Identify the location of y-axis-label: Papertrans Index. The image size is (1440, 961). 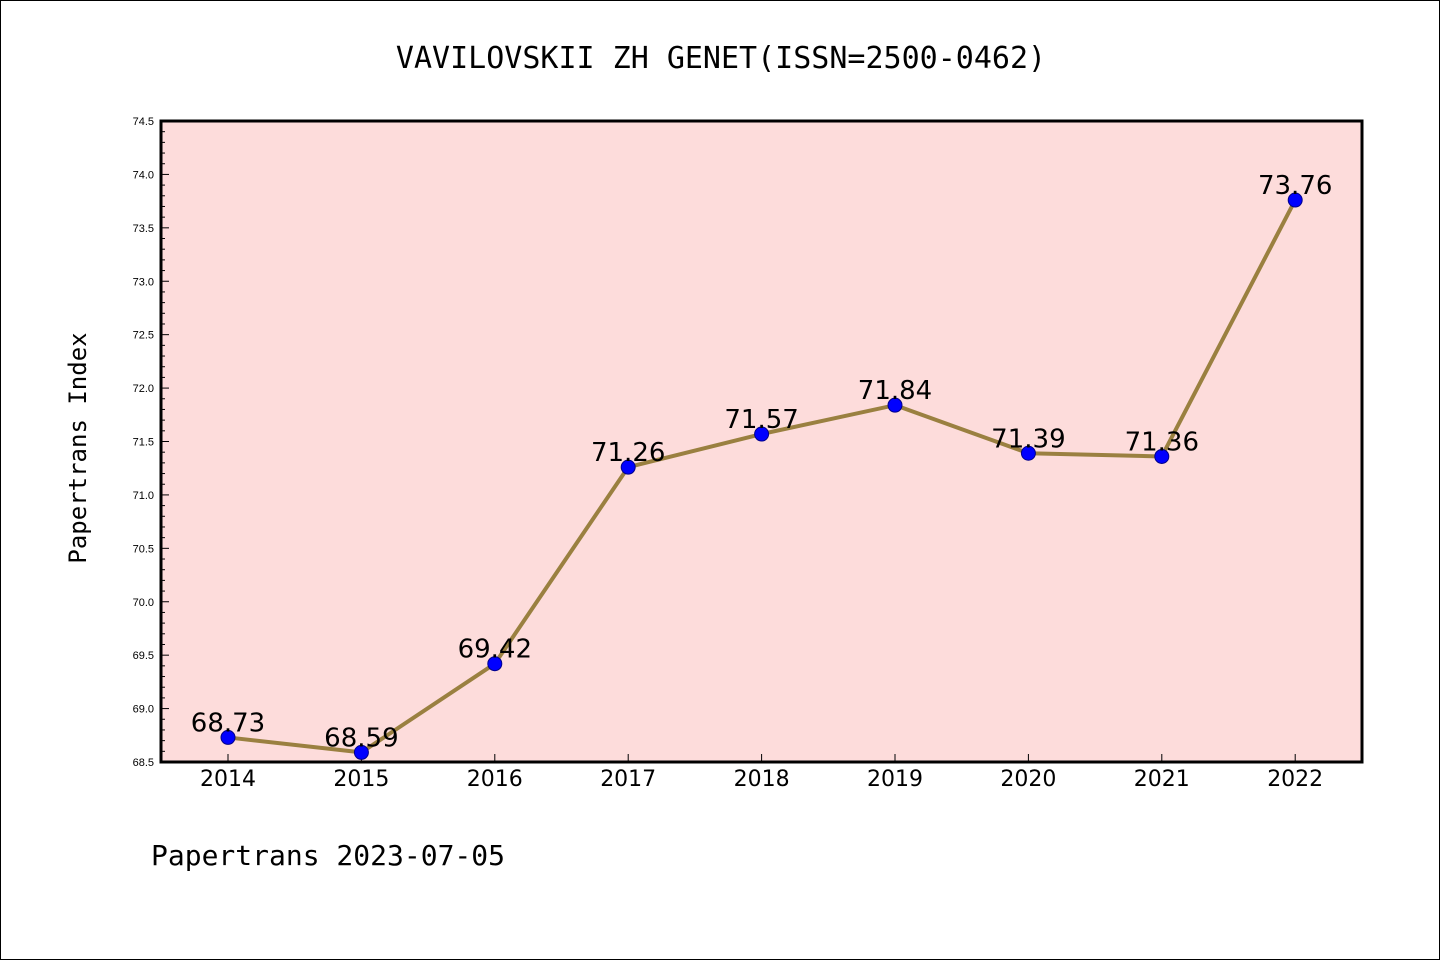
(78, 447).